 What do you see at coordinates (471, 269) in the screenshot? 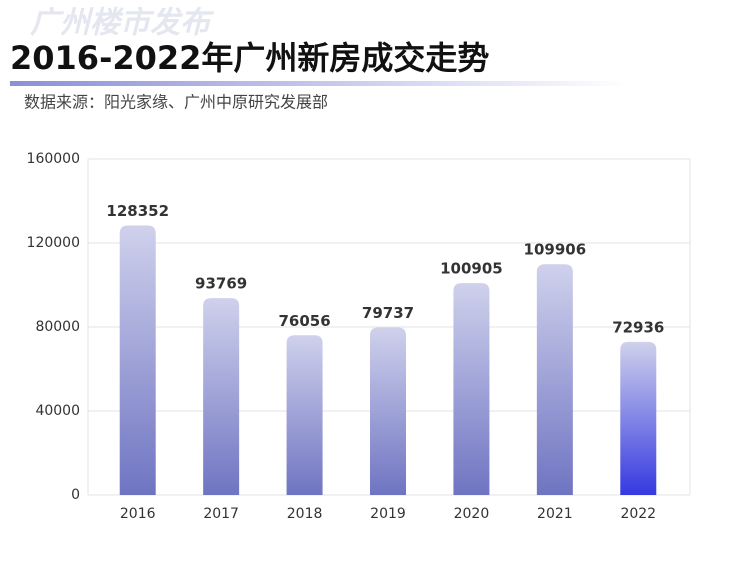
I see `data-label: 100905` at bounding box center [471, 269].